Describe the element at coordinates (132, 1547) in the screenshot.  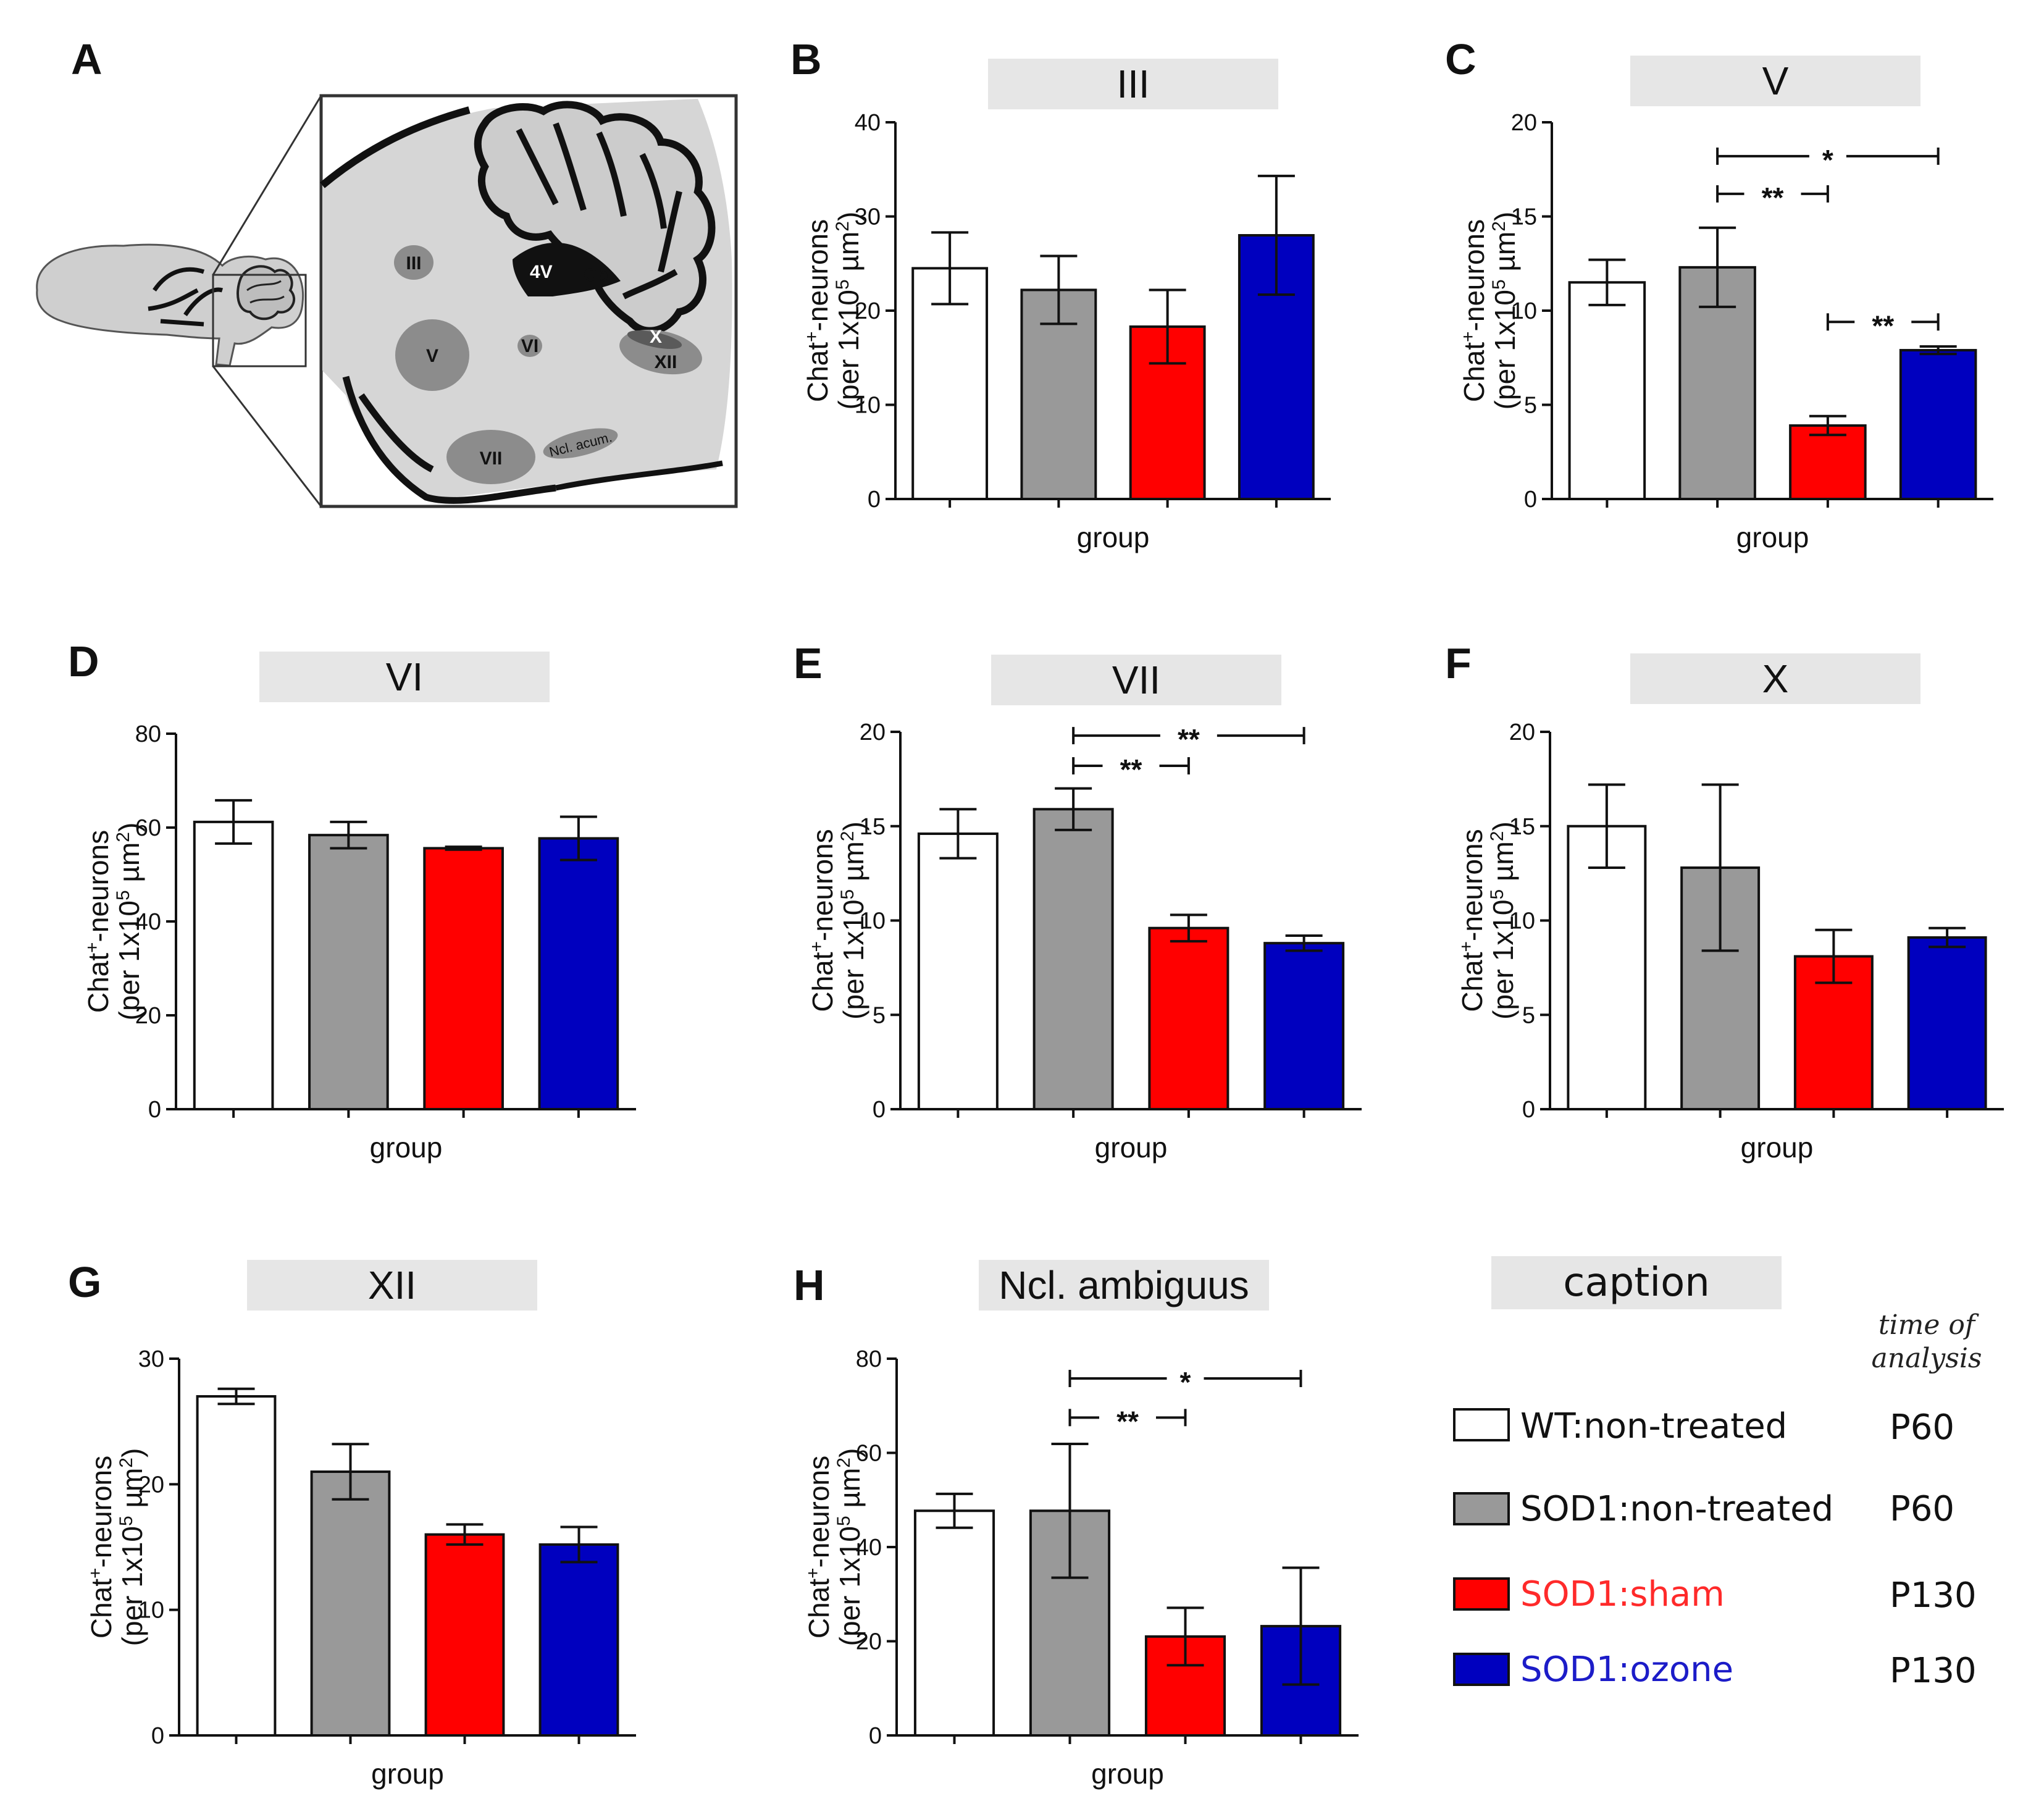
I see `y-axis-title-line2-g: (per 1x105 µm2)` at that location.